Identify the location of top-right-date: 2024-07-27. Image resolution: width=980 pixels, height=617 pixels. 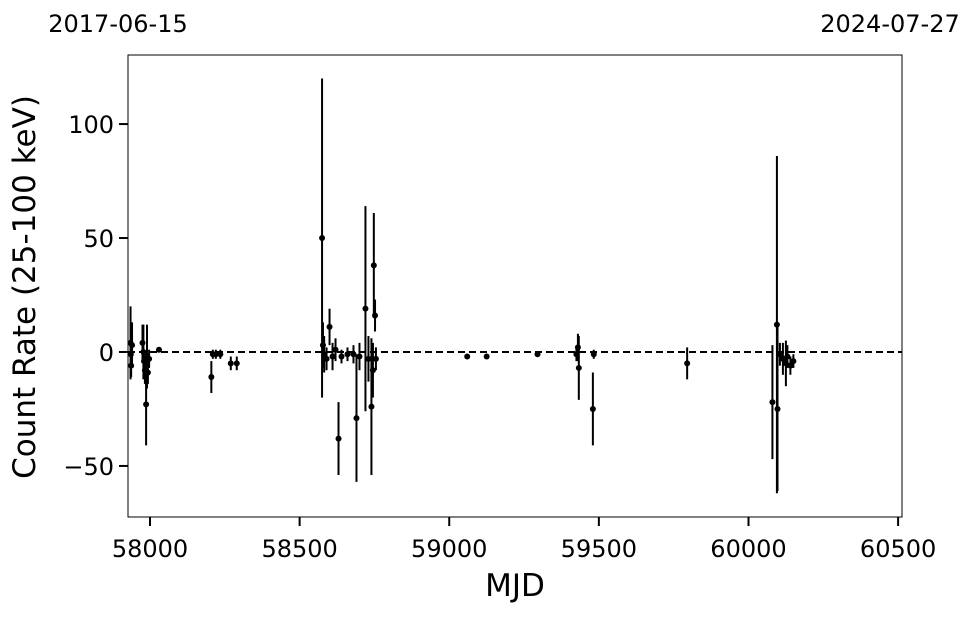
(889, 24).